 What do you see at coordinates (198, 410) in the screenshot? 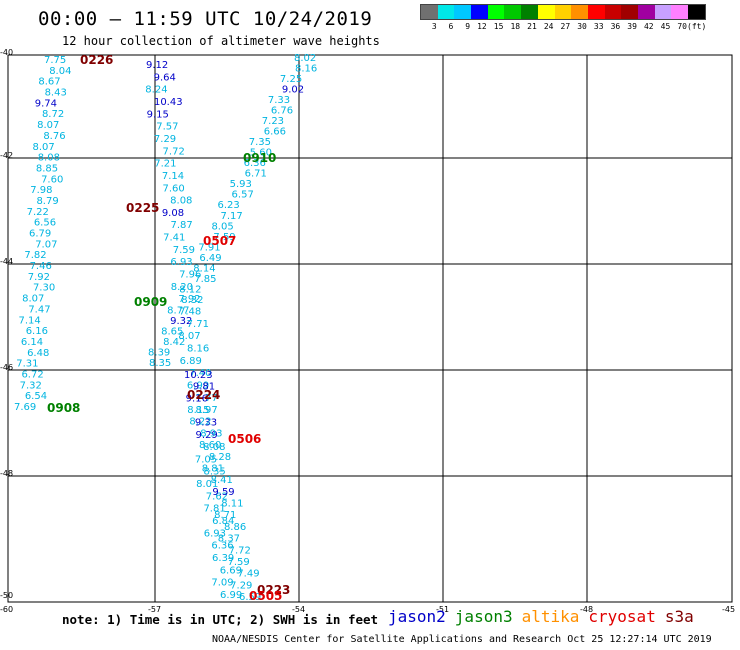
I see `swh-value: 8.15` at bounding box center [198, 410].